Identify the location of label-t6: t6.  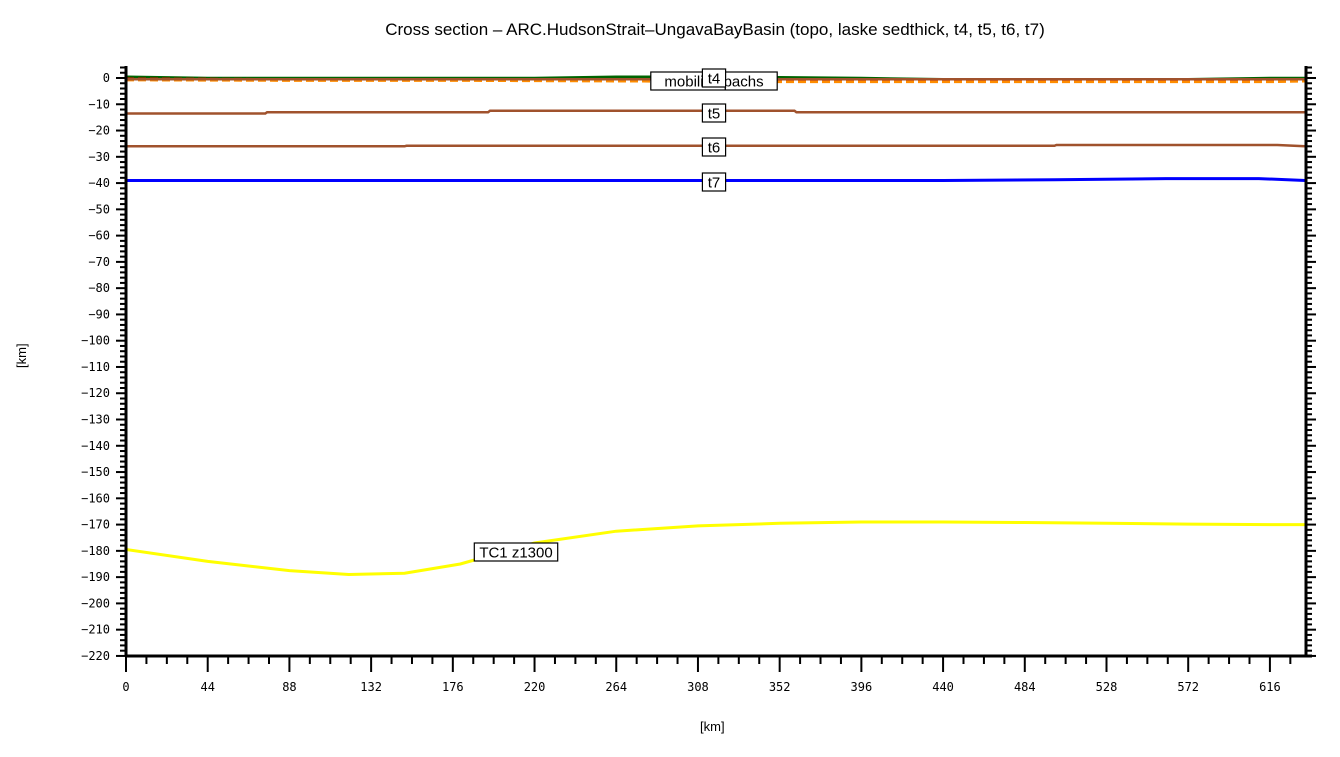
(714, 148).